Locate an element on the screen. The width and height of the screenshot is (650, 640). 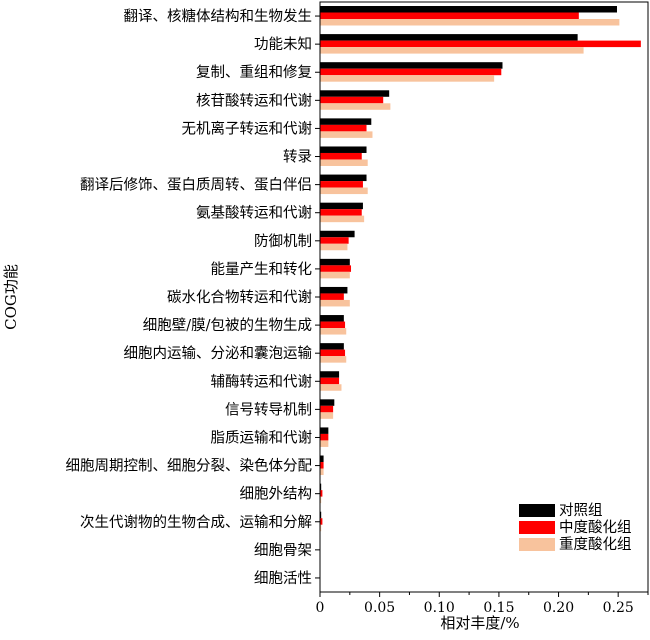
y-tick-label-14: 辅酶转运和代谢 is located at coordinates (262, 381).